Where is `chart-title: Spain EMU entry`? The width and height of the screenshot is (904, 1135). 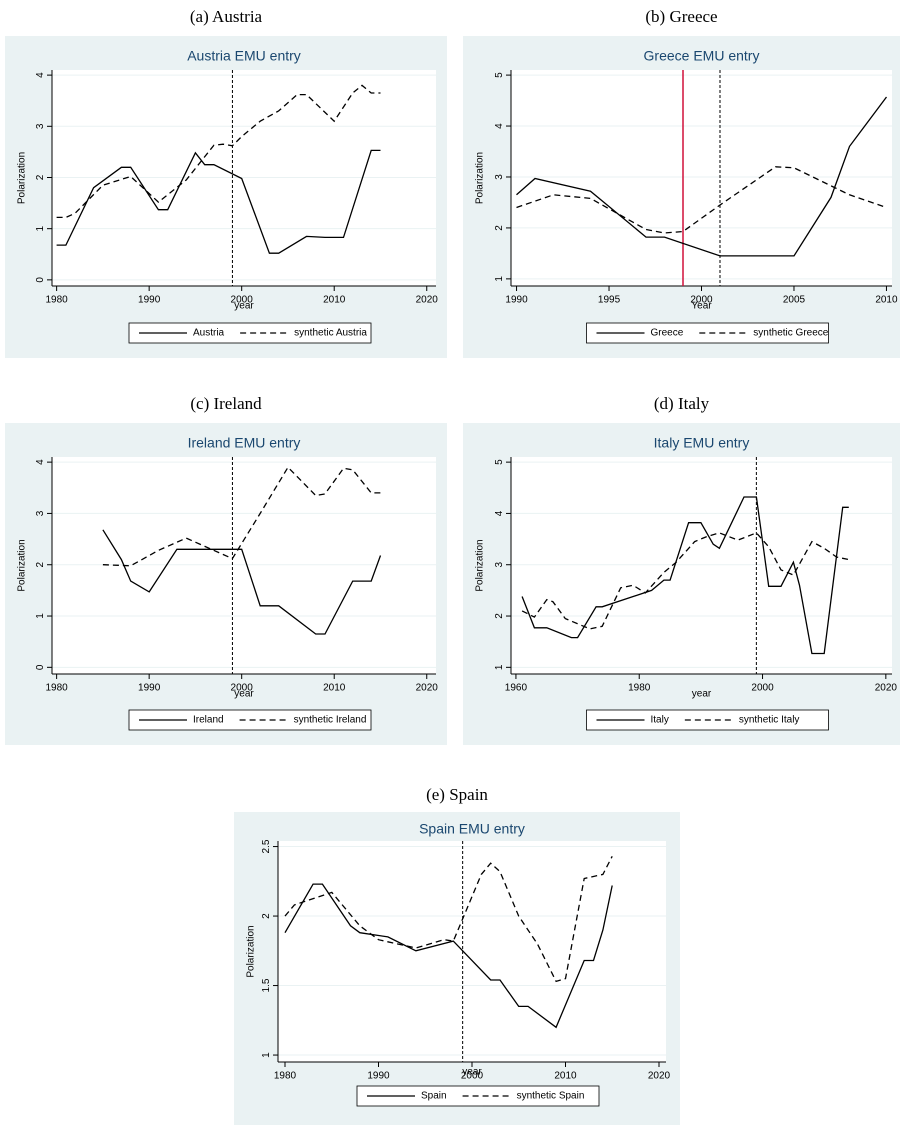
chart-title: Spain EMU entry is located at coordinates (472, 829).